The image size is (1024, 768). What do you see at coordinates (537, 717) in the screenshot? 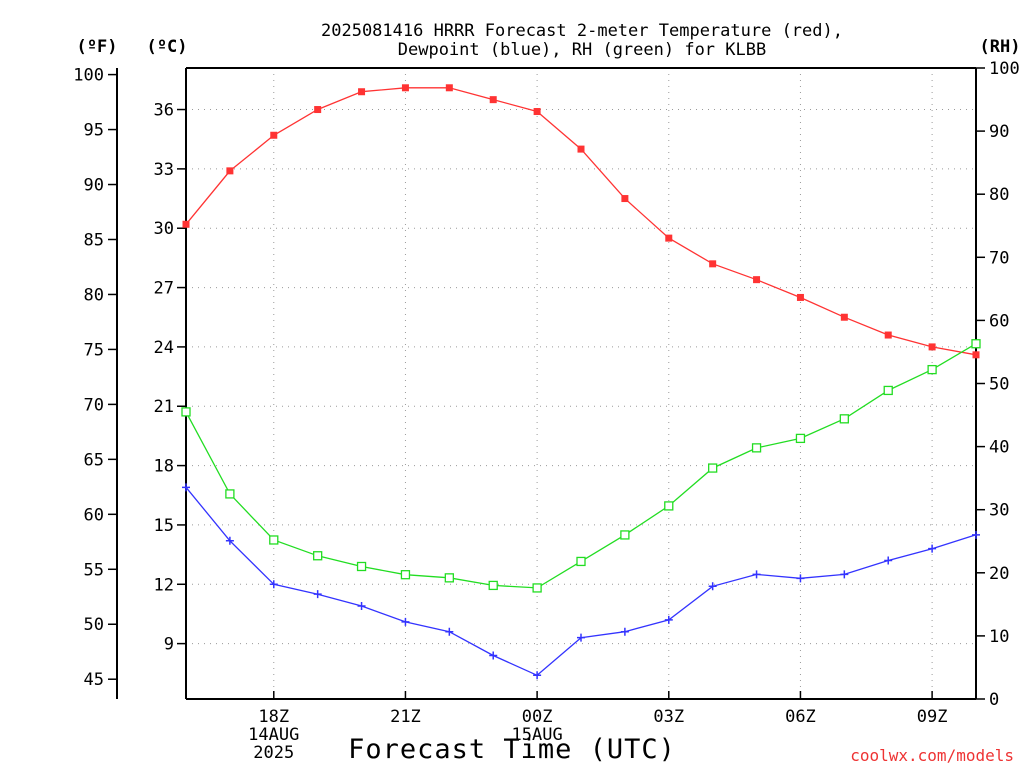
I see `time-tick-label: 00Z` at bounding box center [537, 717].